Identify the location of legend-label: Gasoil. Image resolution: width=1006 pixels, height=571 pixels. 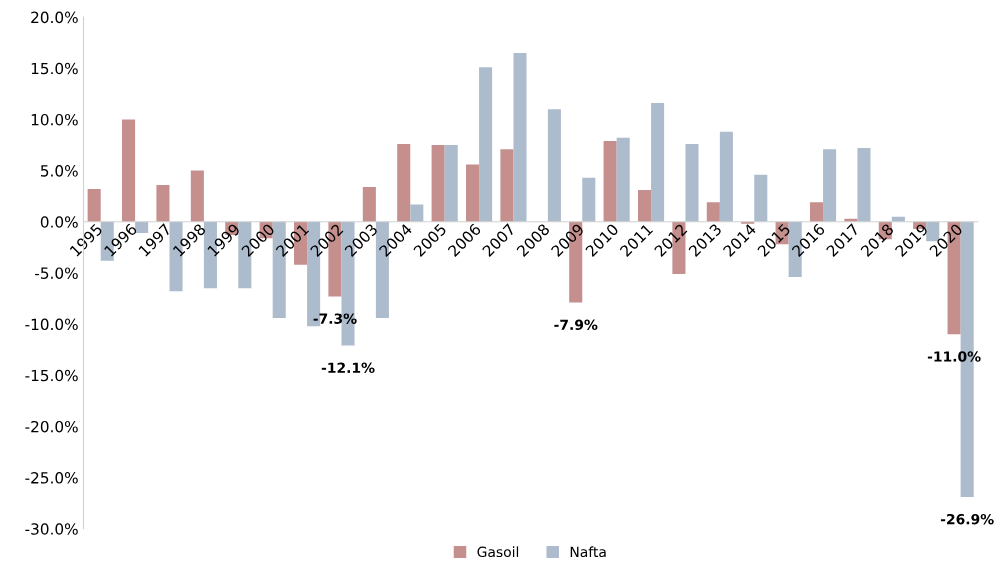
(498, 552).